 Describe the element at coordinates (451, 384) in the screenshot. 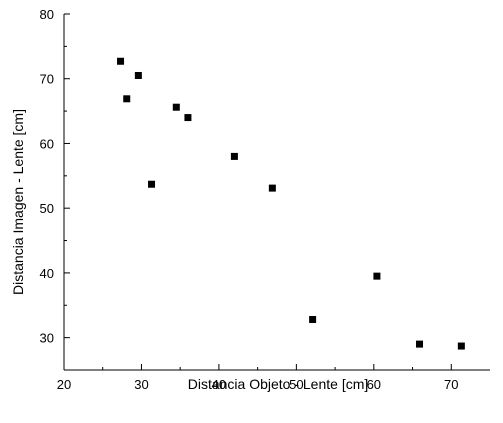

I see `x-tick-label: 70` at that location.